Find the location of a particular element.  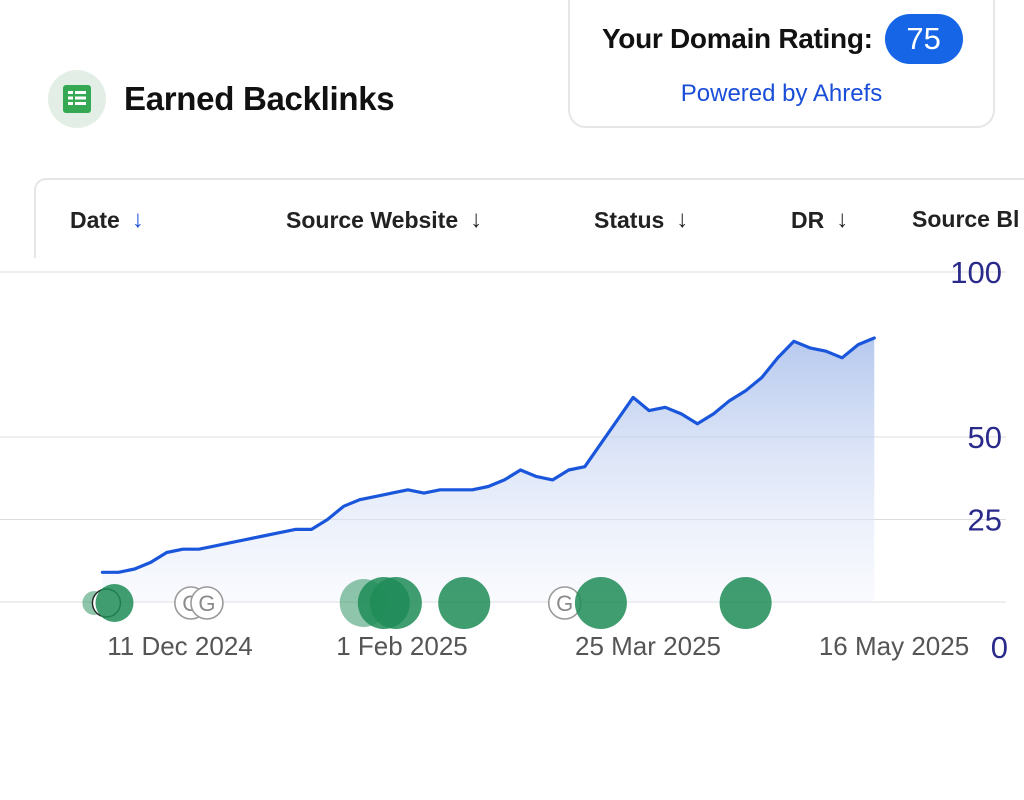

x-tick-label: 1 Feb 2025 is located at coordinates (402, 646).